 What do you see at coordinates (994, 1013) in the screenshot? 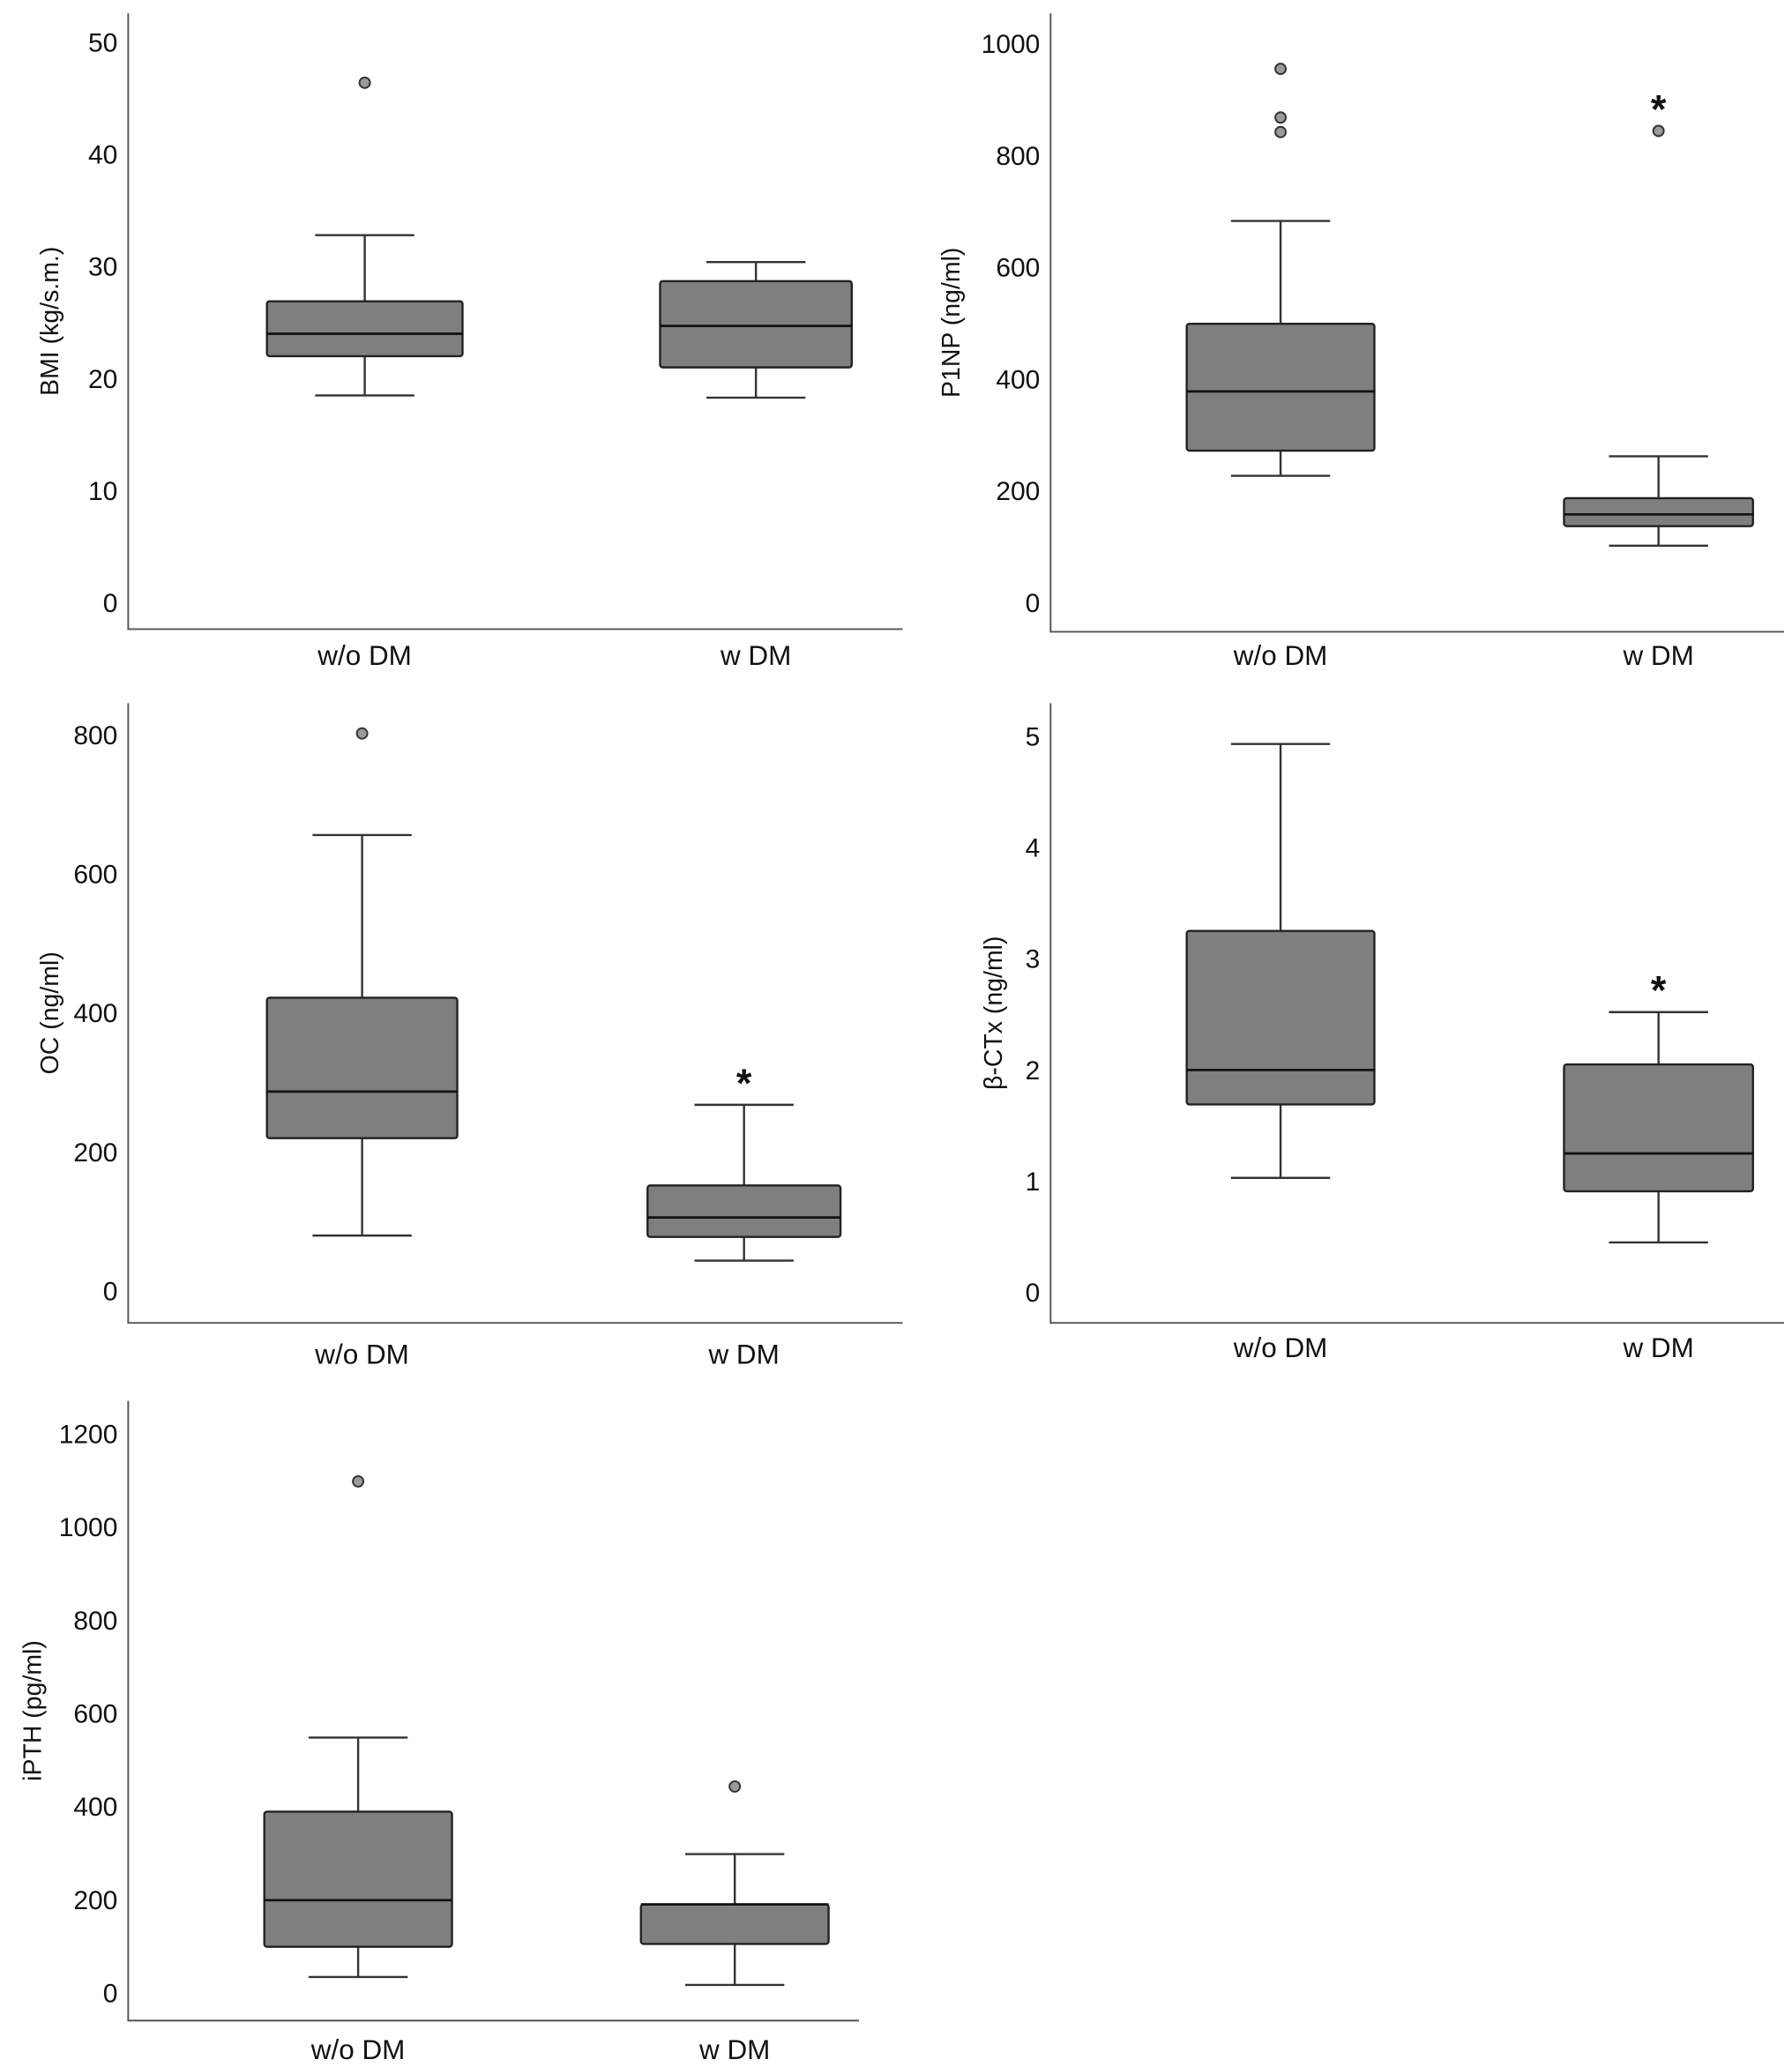
I see `y-axis-label: β-CTx (ng/ml)` at bounding box center [994, 1013].